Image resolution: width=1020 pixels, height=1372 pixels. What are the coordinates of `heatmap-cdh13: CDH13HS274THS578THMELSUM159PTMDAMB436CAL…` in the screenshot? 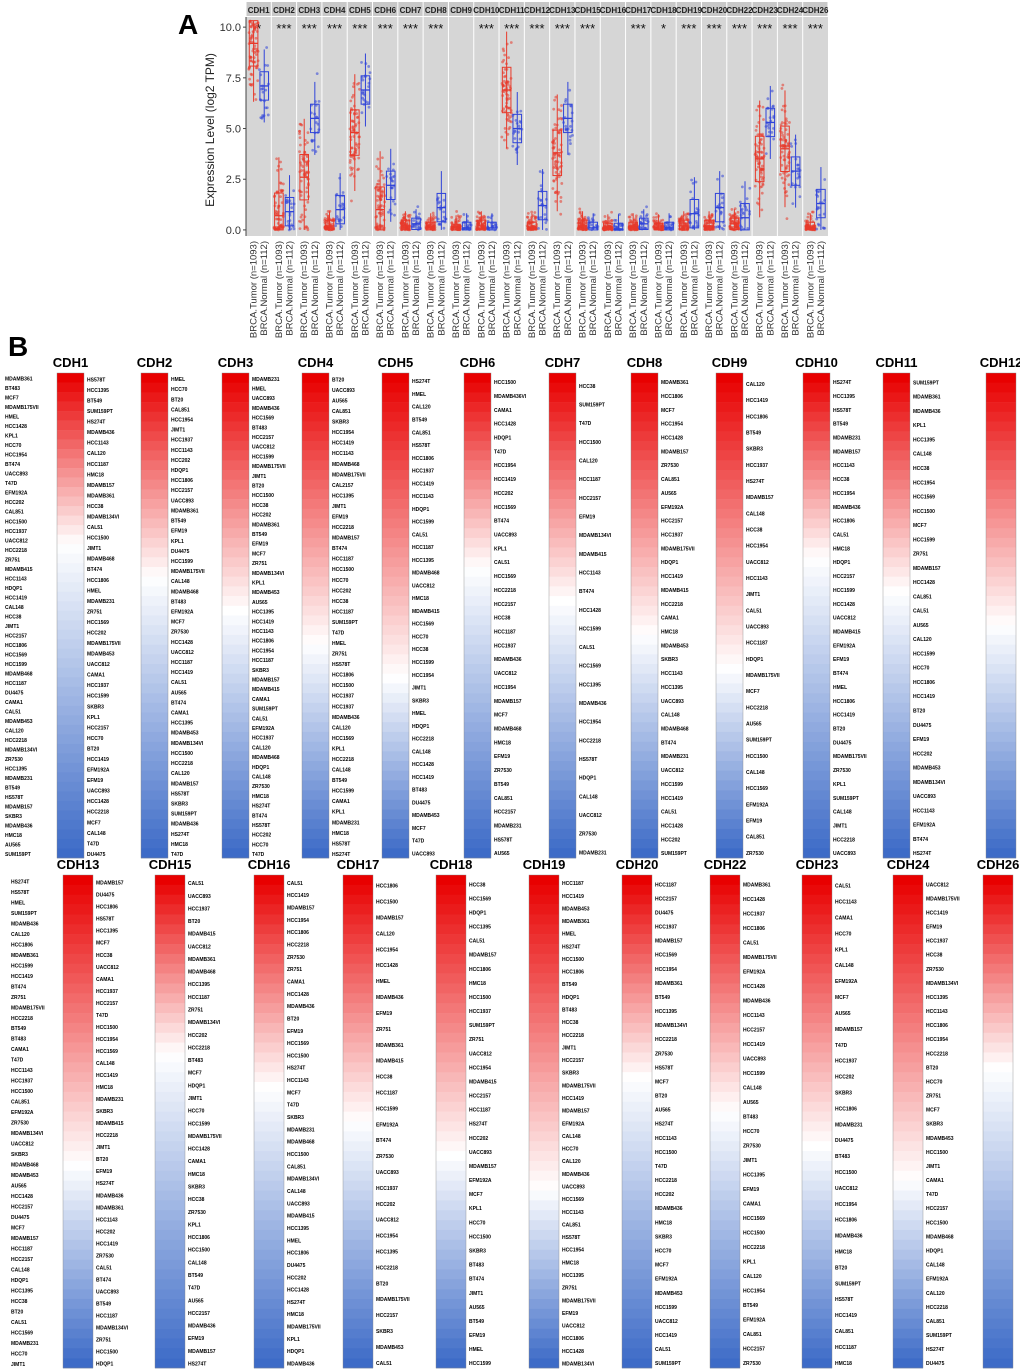 It's located at (70, 1113).